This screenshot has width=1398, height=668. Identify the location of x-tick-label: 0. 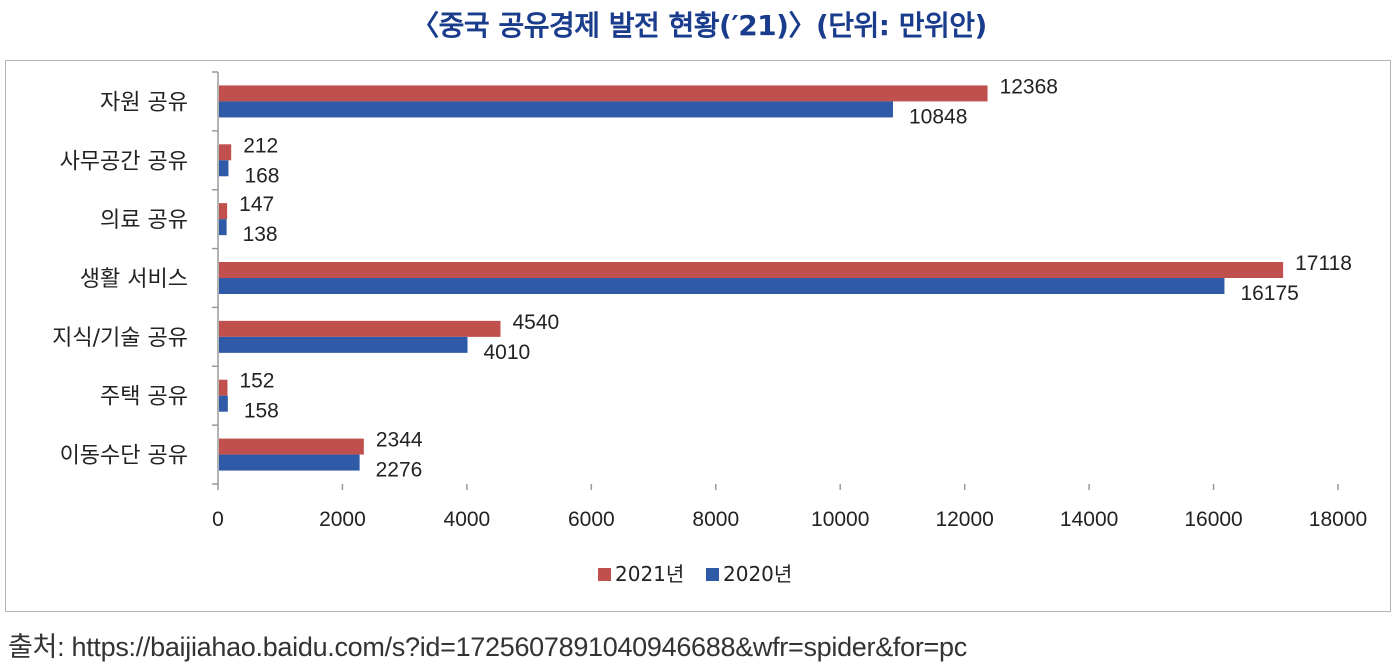
(218, 519).